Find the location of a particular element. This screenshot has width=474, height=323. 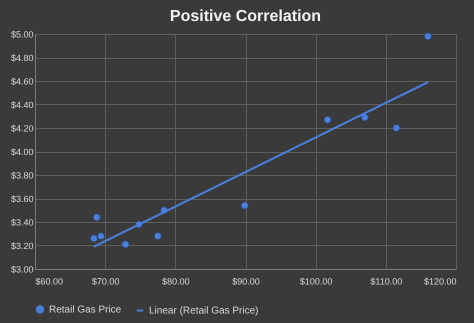

x-tick-label: $100.00 is located at coordinates (316, 281).